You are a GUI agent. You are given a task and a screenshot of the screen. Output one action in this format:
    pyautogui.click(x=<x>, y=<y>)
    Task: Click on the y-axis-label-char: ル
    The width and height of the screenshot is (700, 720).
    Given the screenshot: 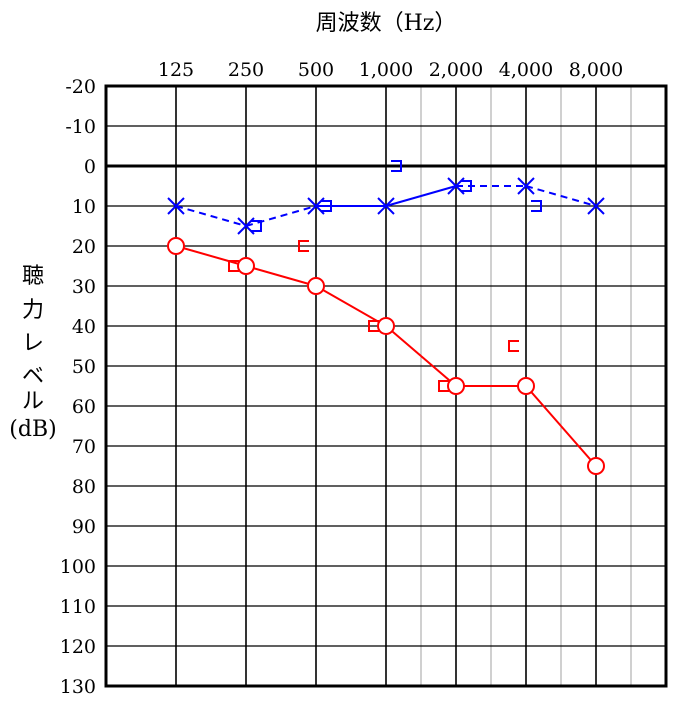 What is the action you would take?
    pyautogui.click(x=33, y=401)
    